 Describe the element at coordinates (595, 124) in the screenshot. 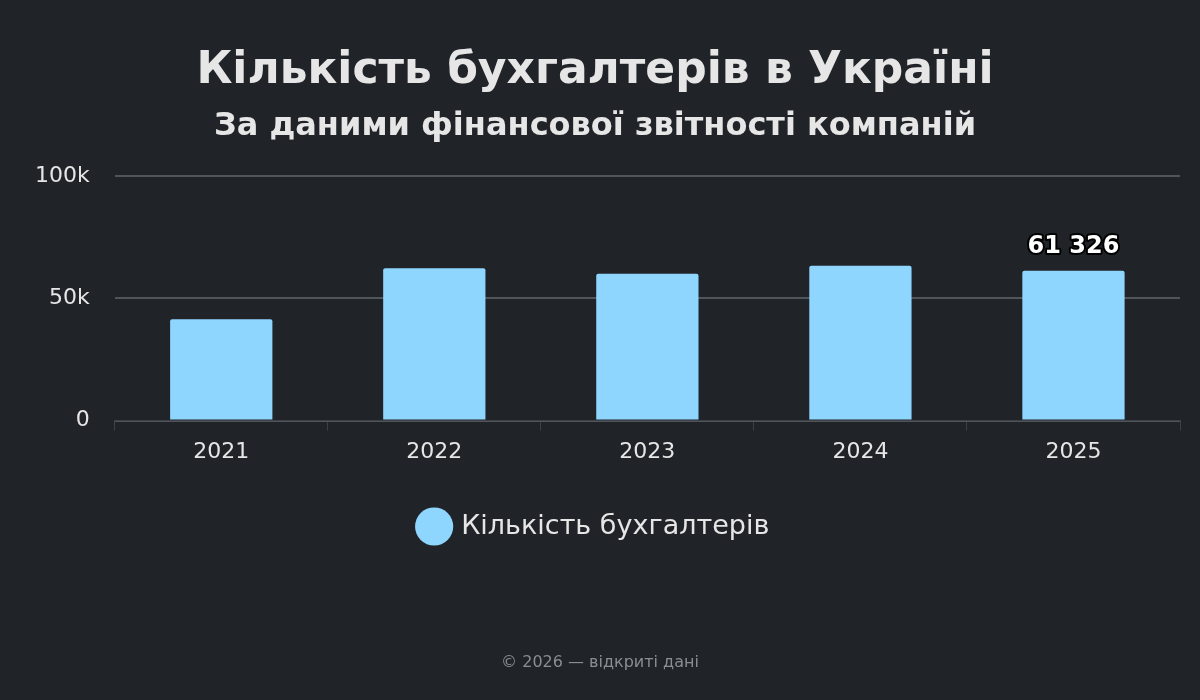

I see `chart-subtitle: За даними фінансової звітності компаній` at that location.